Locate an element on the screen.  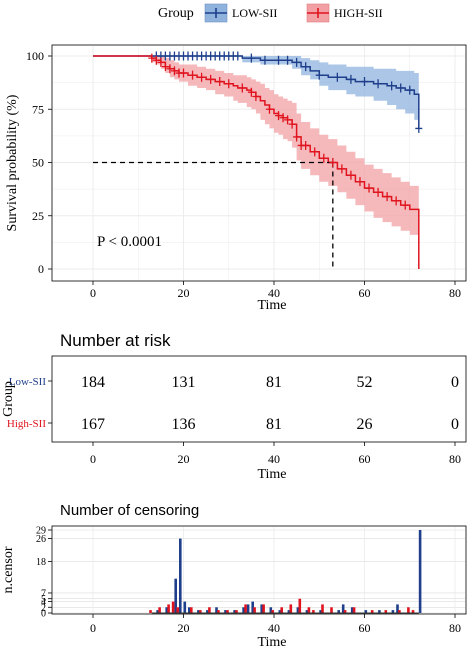
y-tick-label: 5 is located at coordinates (43, 599).